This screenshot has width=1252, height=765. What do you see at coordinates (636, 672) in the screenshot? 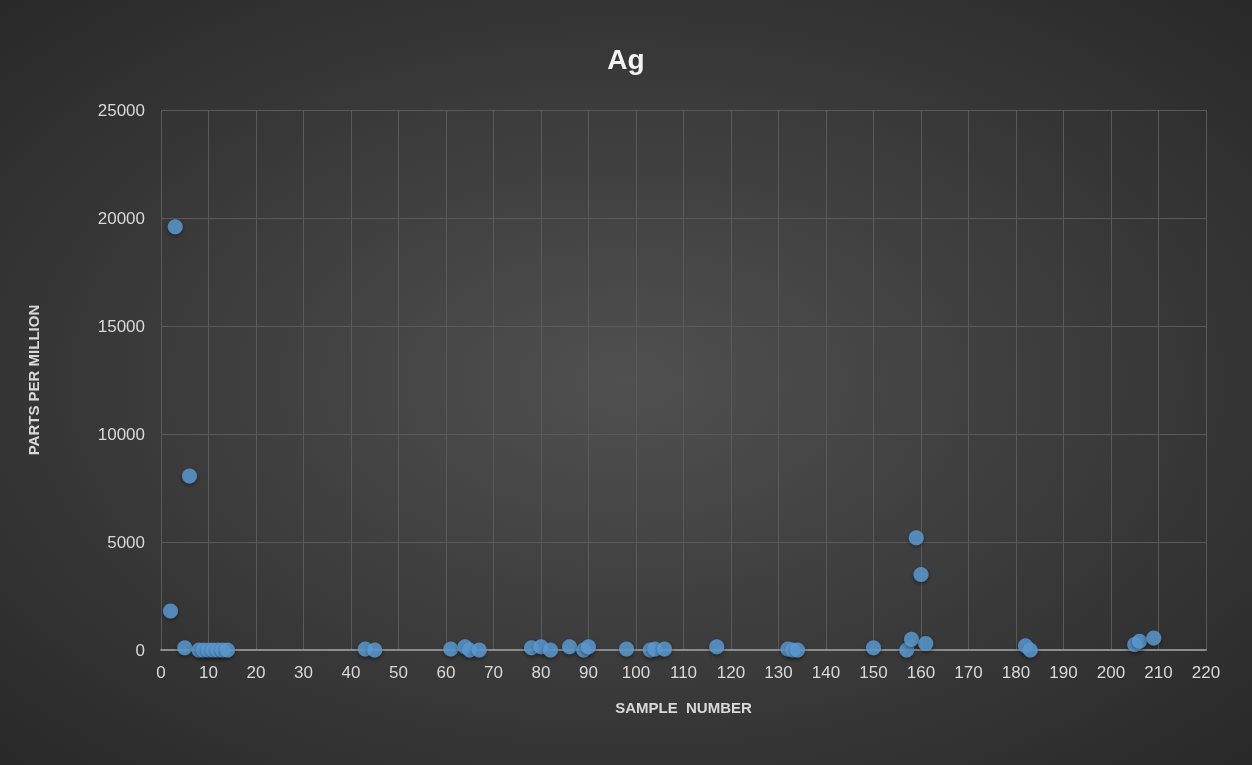
I see `x-tick-label: 100` at bounding box center [636, 672].